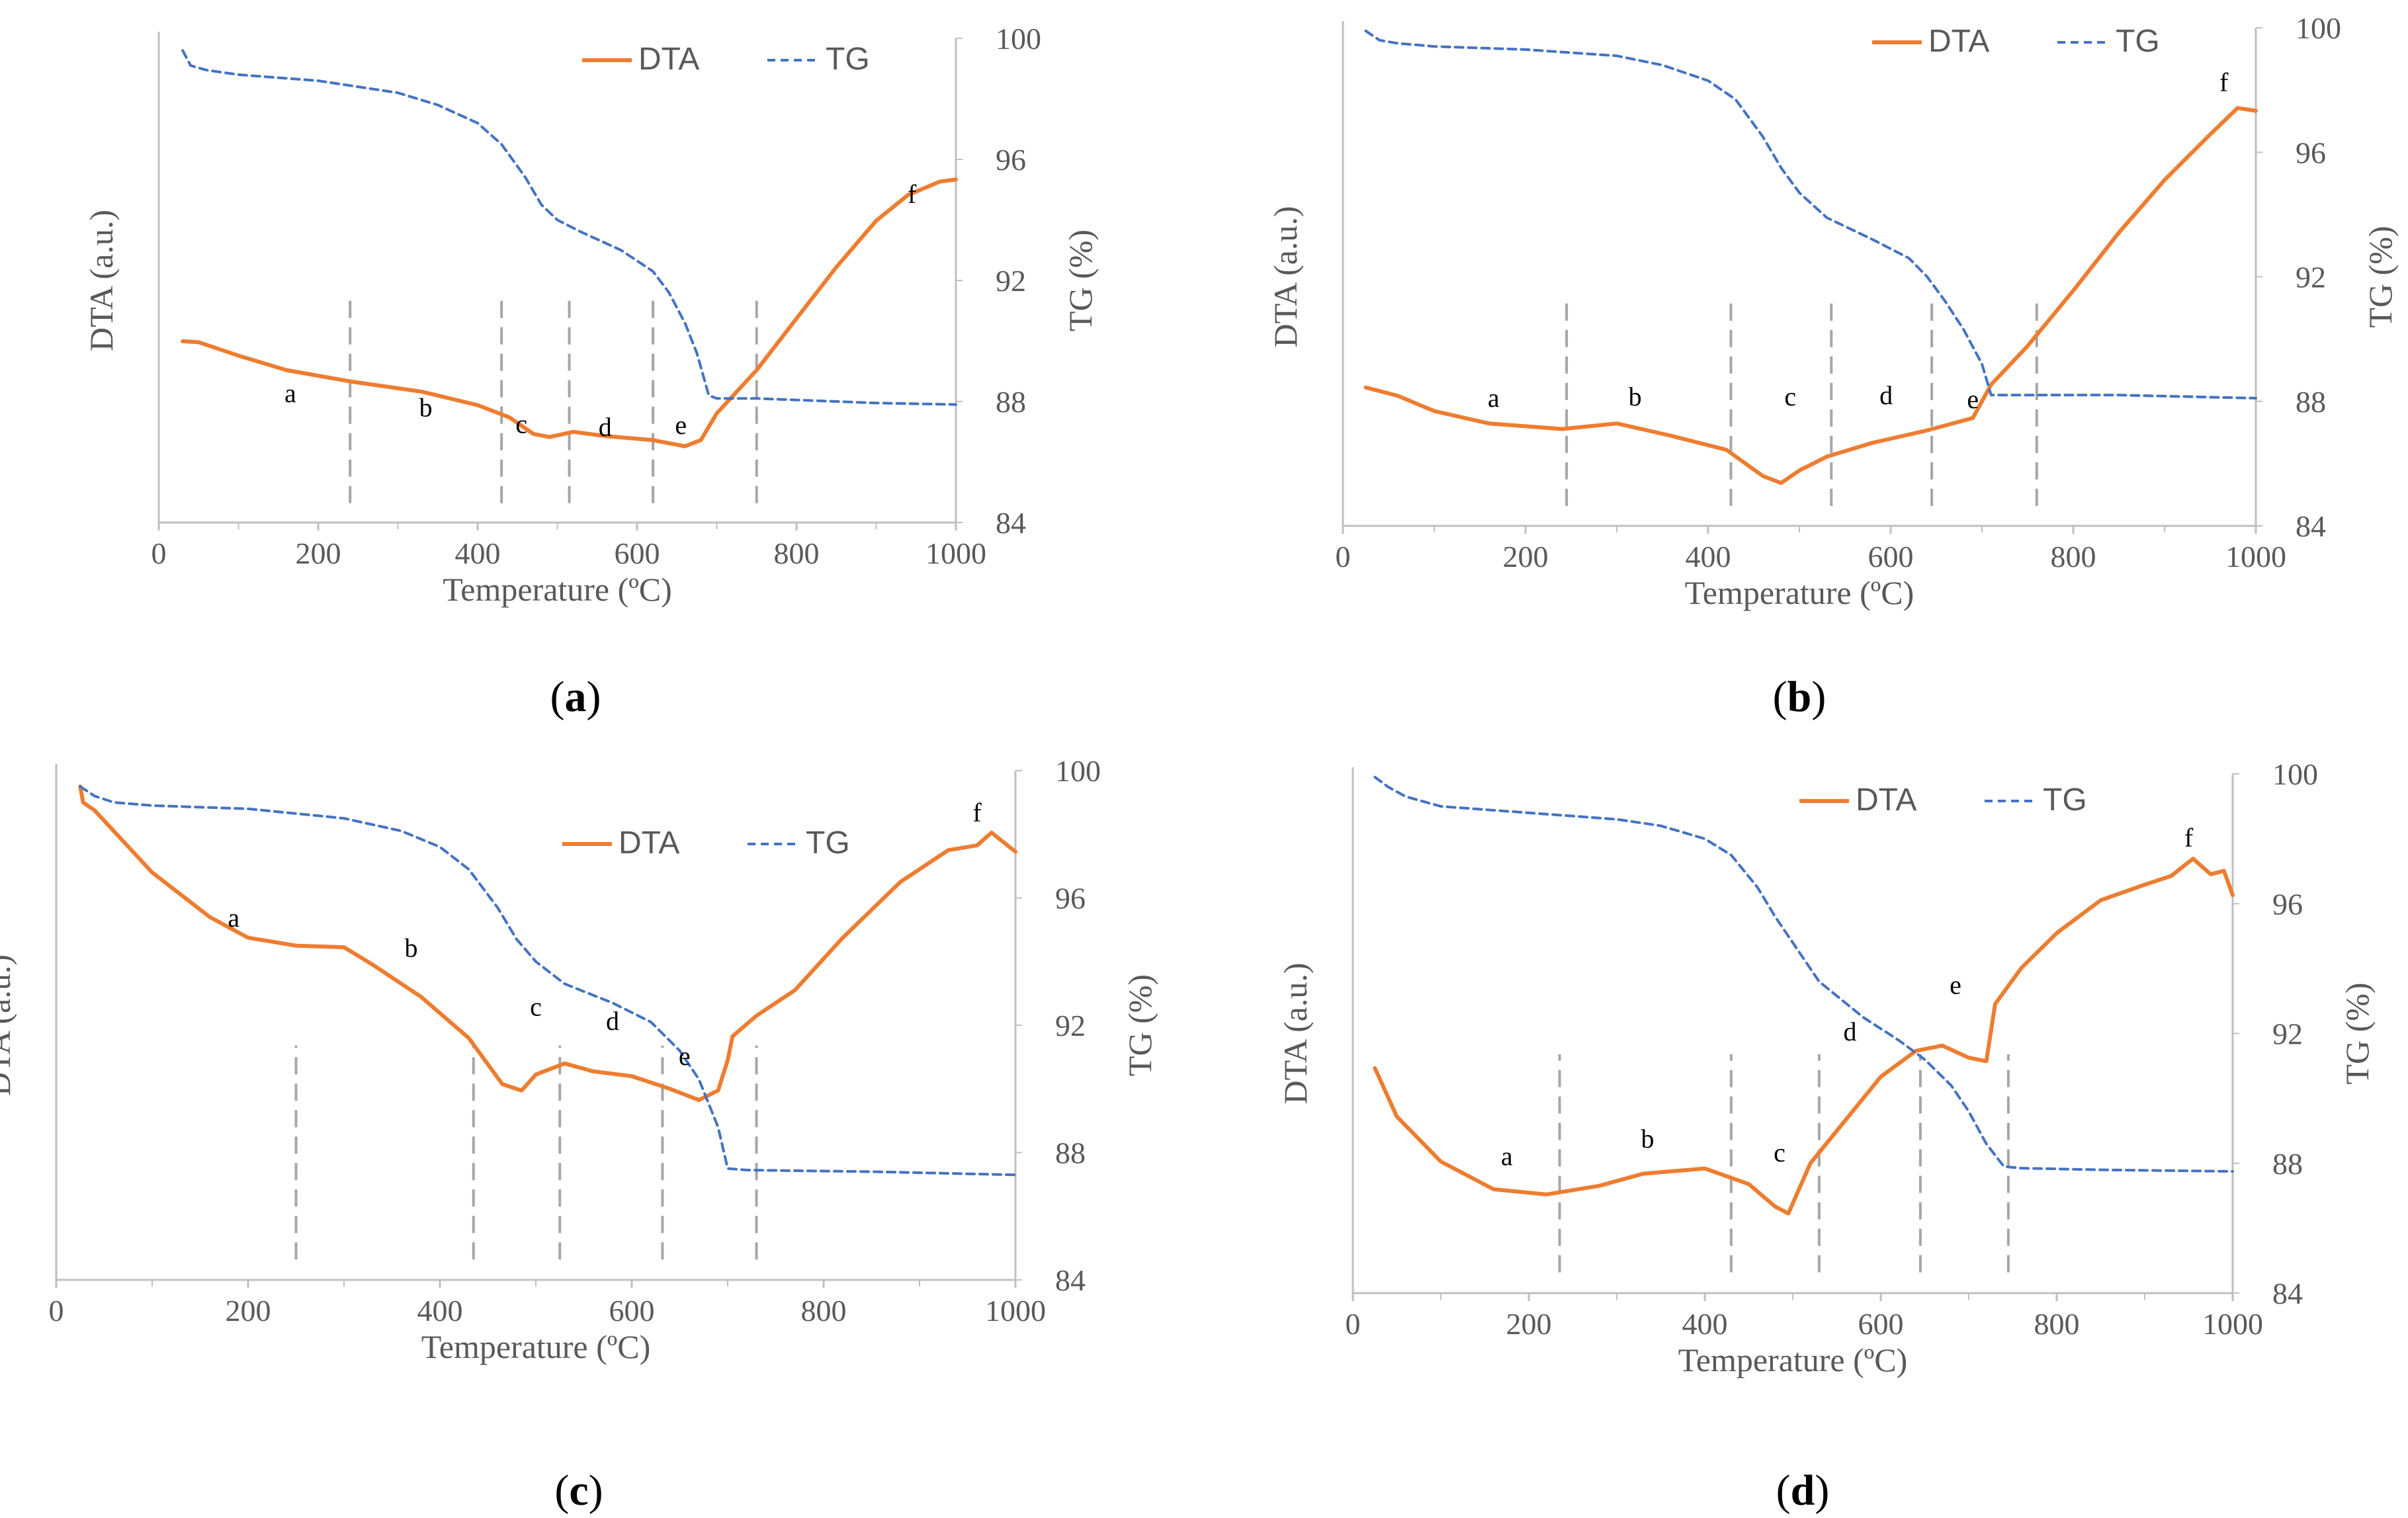  I want to click on panel-caption: (b), so click(1800, 697).